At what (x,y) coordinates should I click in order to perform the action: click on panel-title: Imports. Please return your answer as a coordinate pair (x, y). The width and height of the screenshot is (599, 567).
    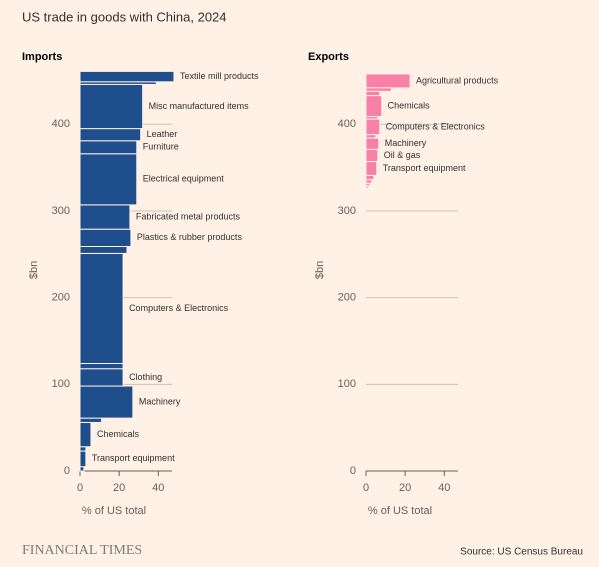
    Looking at the image, I should click on (42, 57).